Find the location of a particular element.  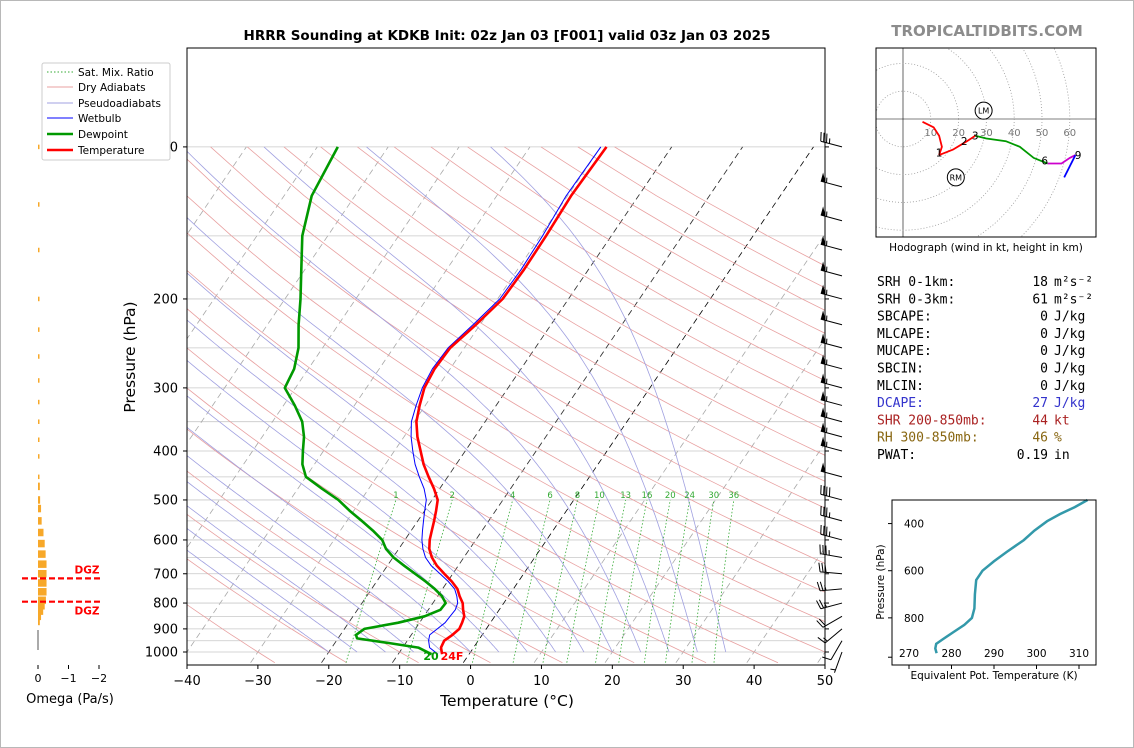

x-tick-label: 20 is located at coordinates (612, 681).